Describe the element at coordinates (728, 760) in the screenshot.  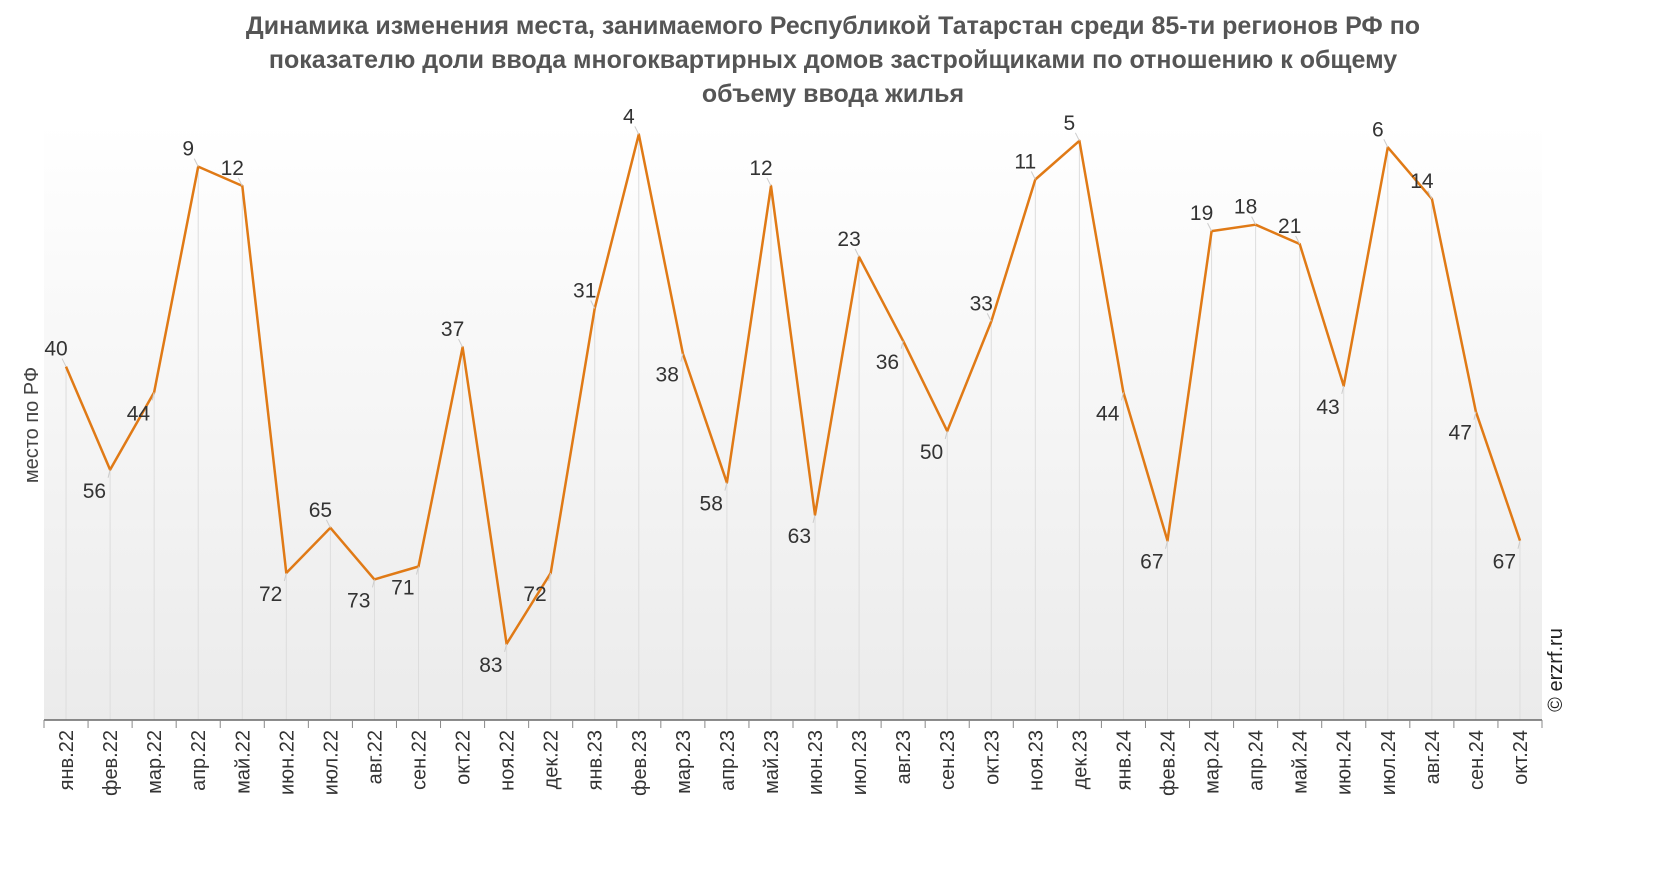
I see `x-tick-label: апр.23` at that location.